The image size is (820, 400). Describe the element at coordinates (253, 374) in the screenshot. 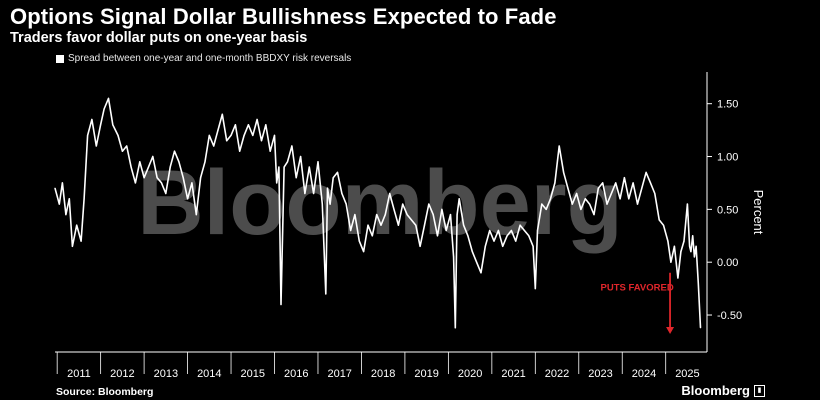

I see `x-tick-label: 2015` at that location.